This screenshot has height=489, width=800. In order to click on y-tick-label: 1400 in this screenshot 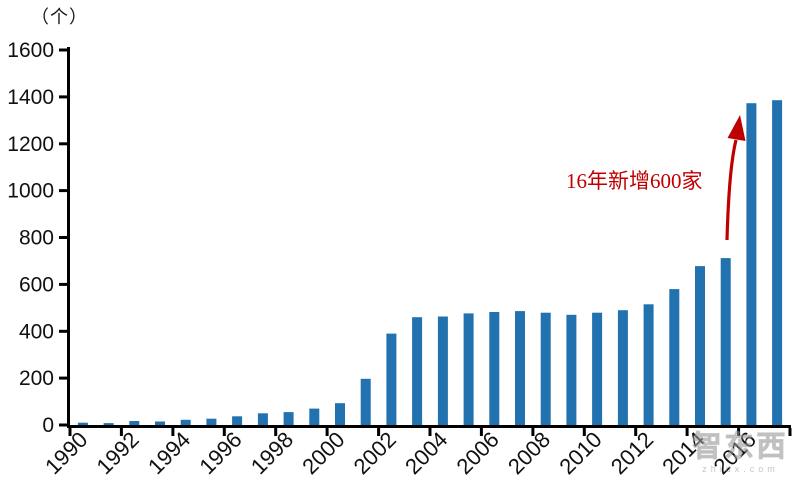, I will do `click(30, 97)`.